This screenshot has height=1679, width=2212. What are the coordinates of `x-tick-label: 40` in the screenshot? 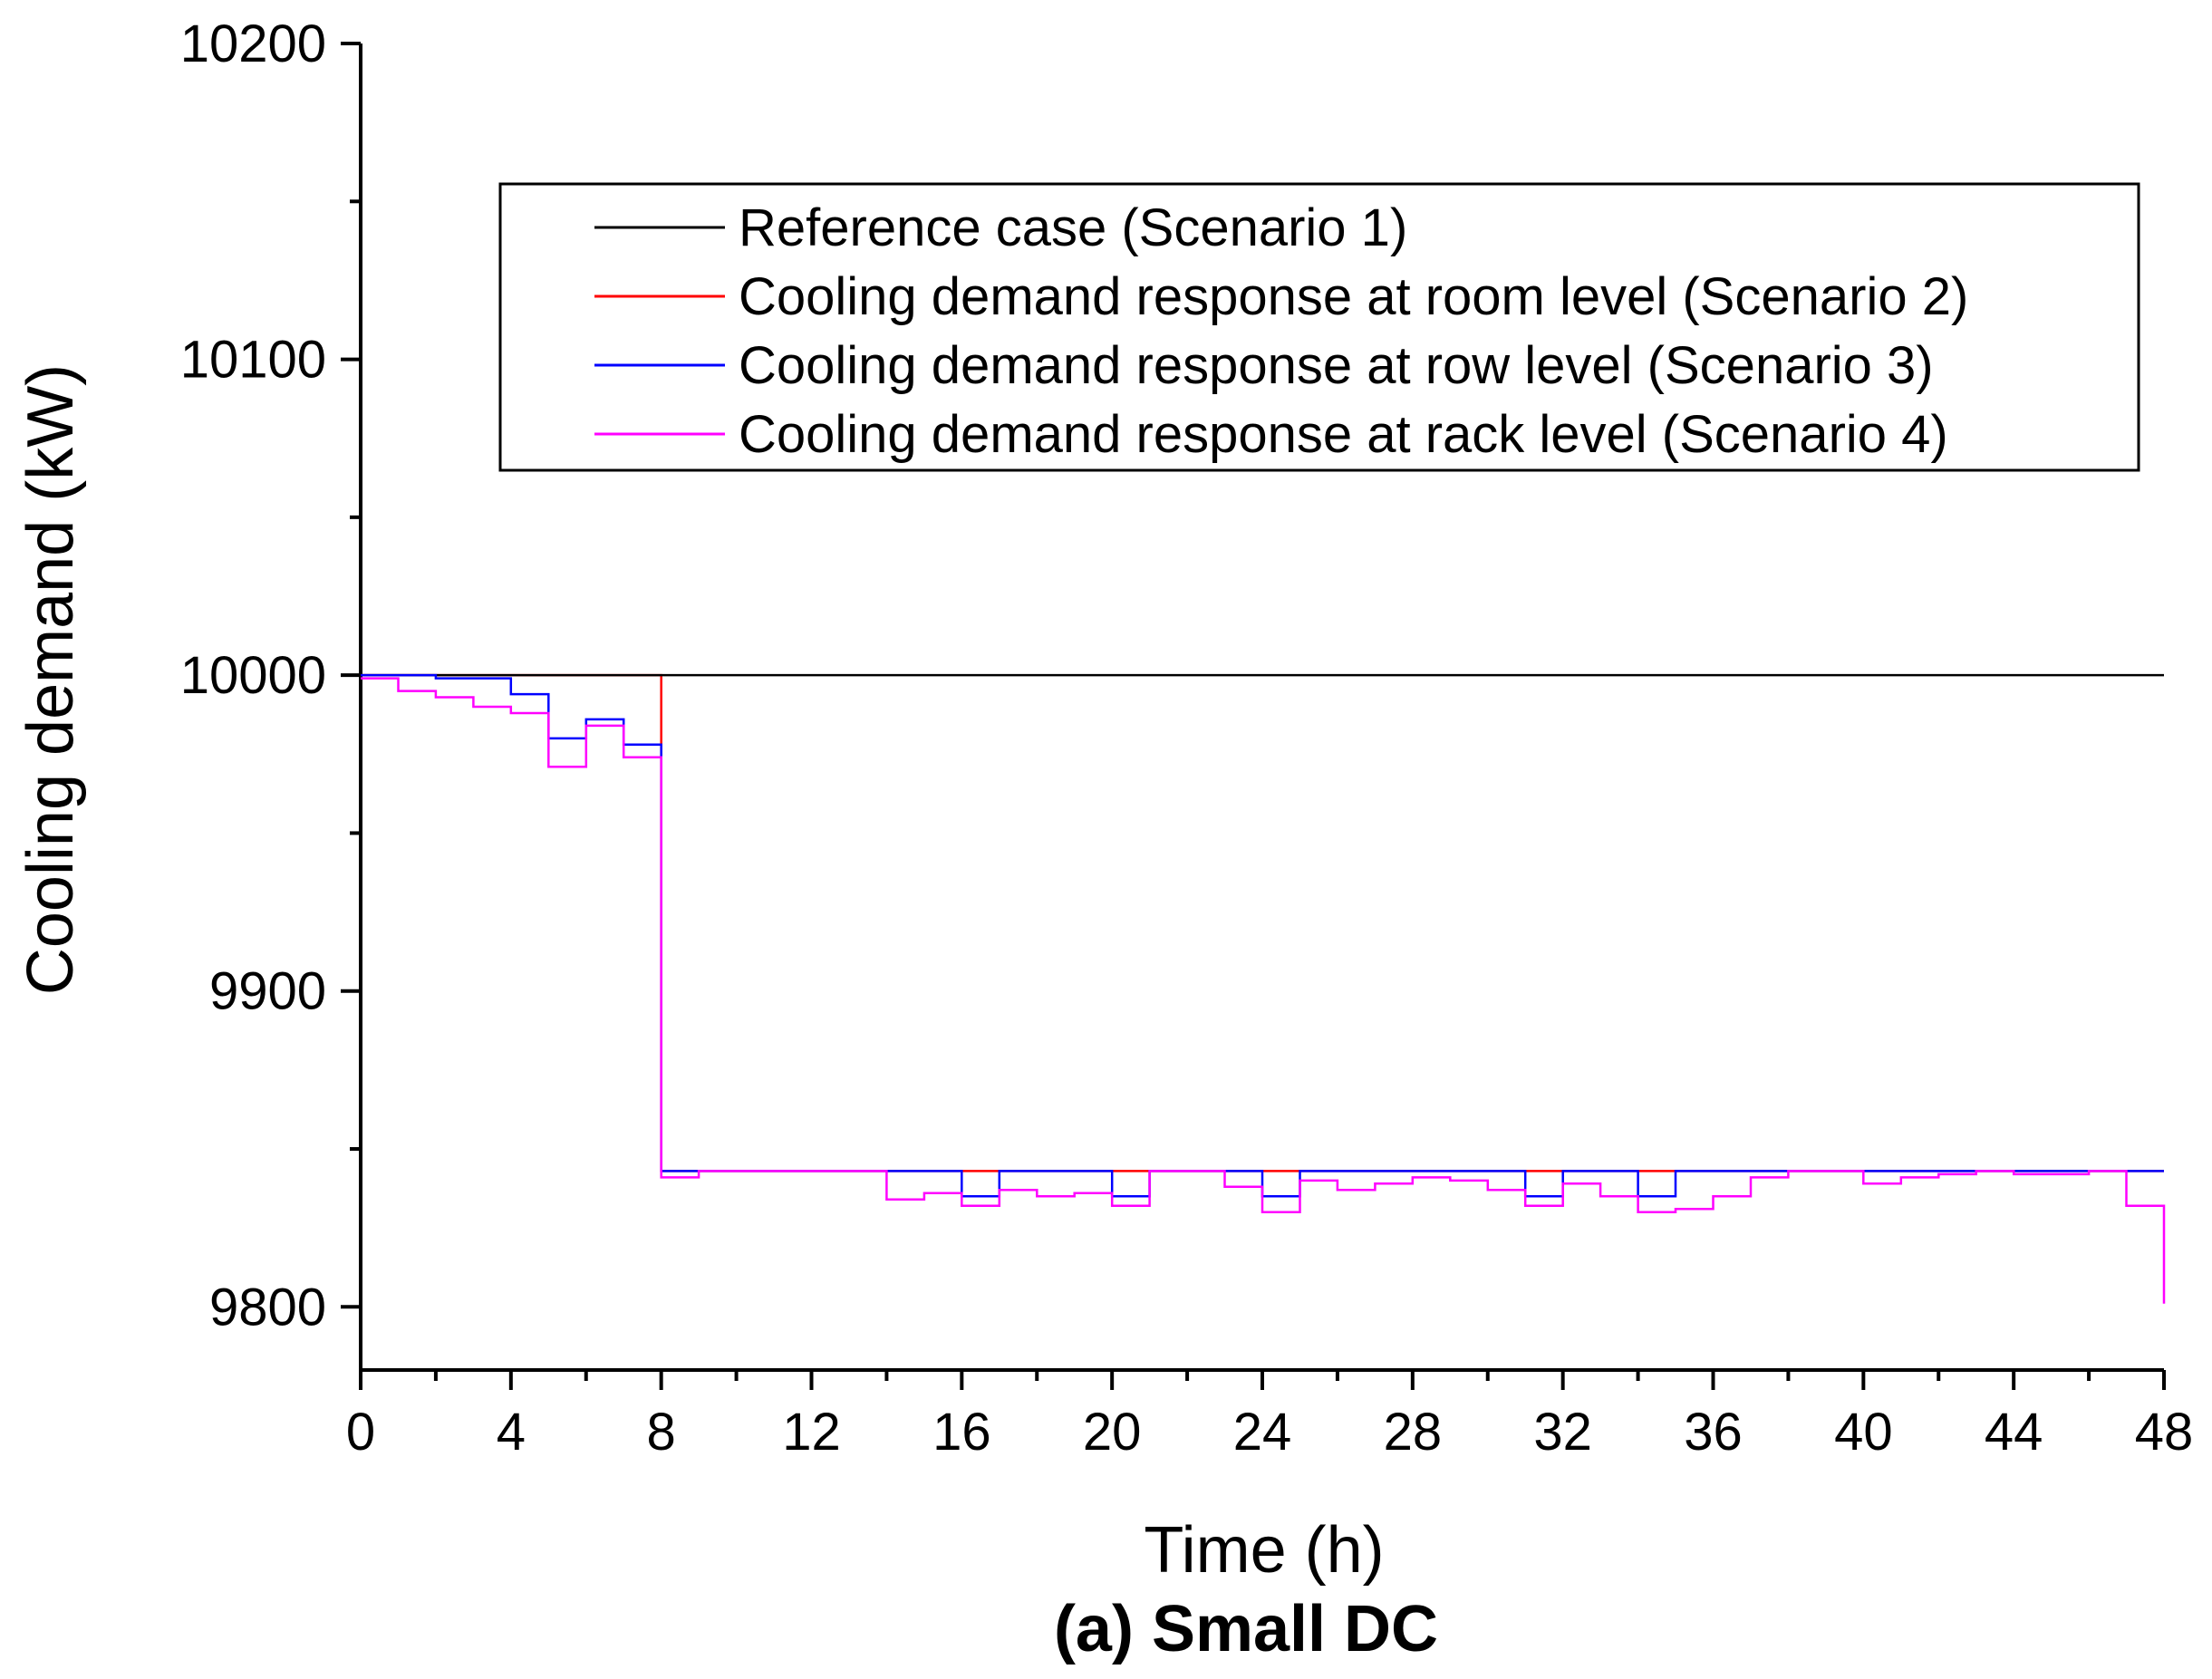 It's located at (1863, 1432).